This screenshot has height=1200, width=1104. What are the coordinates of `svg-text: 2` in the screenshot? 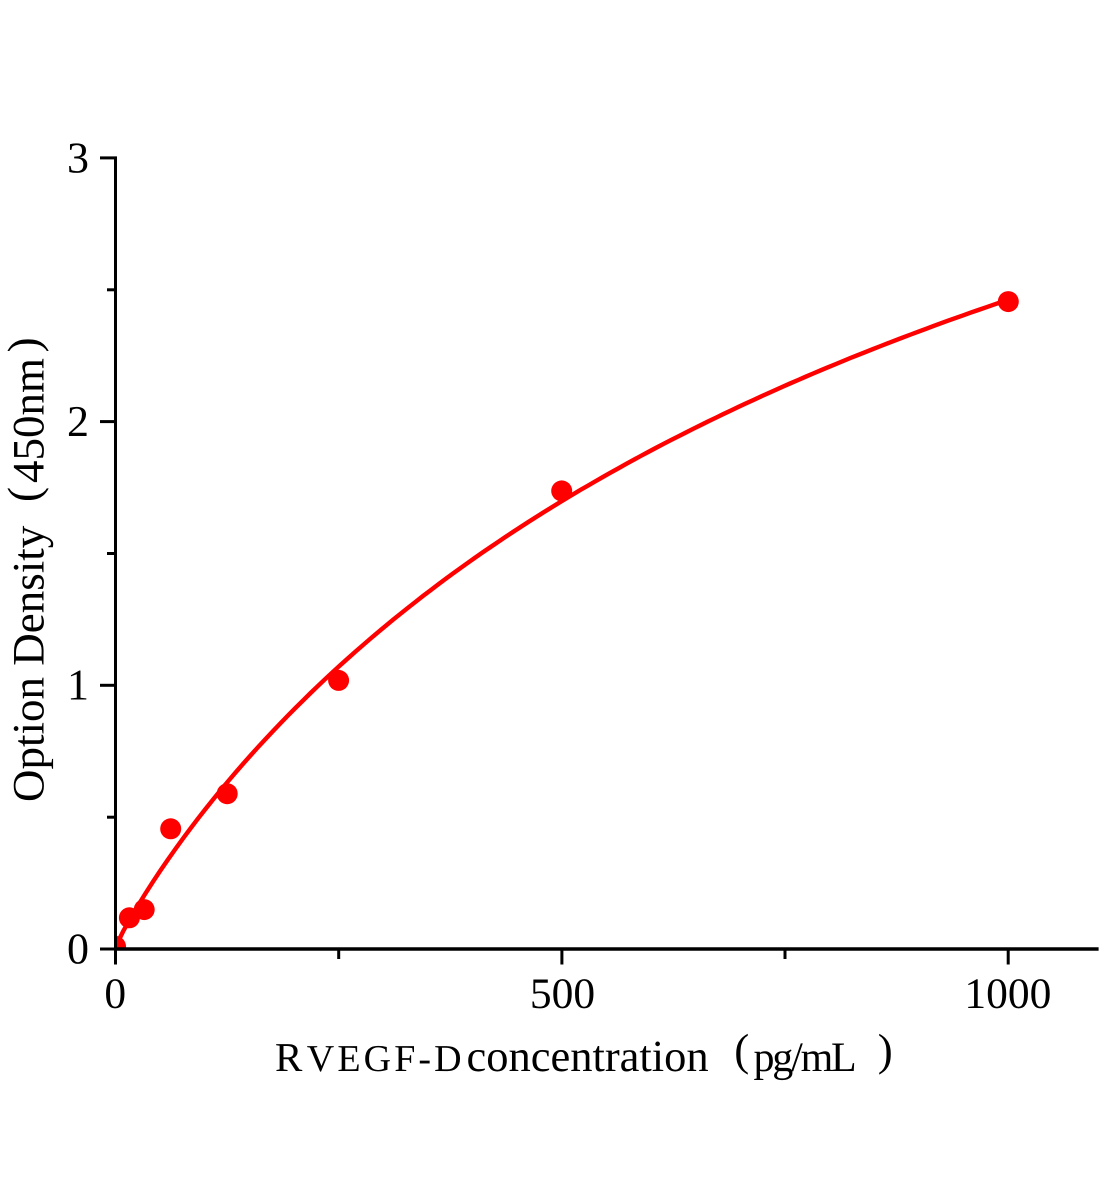 It's located at (78, 421).